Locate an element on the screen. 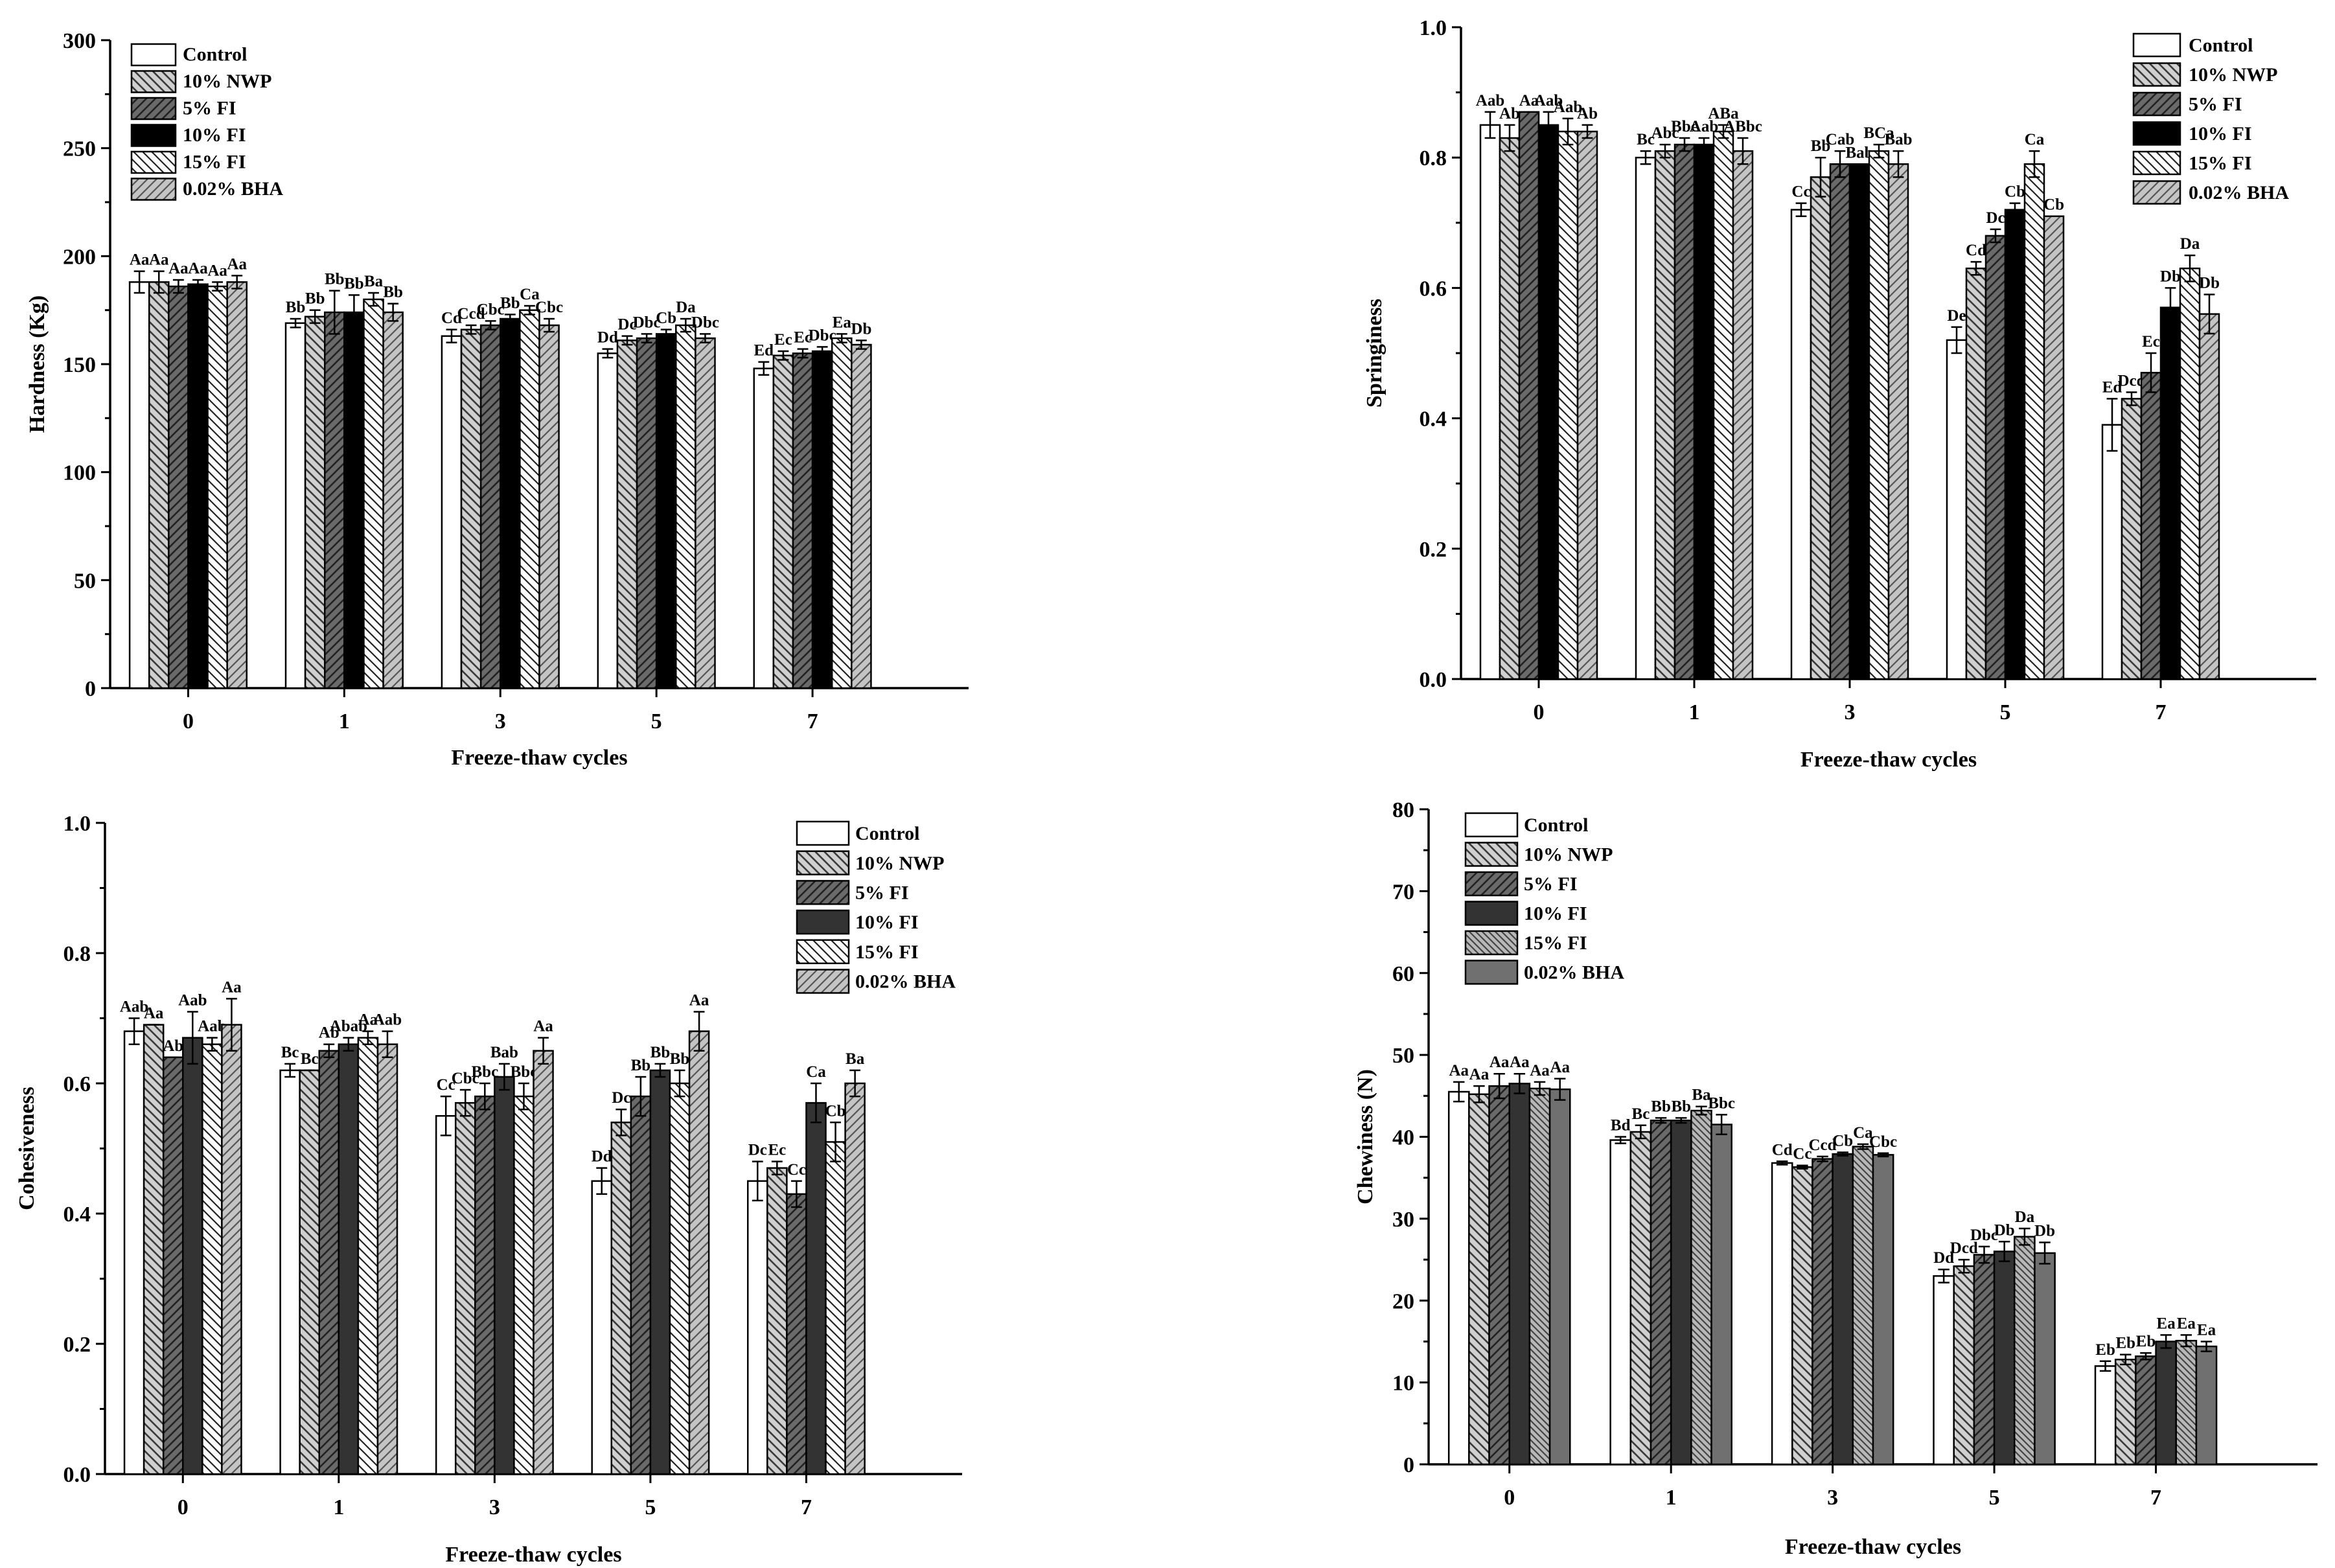 This screenshot has height=1568, width=2335. y-tick-label: 20 is located at coordinates (1403, 1301).